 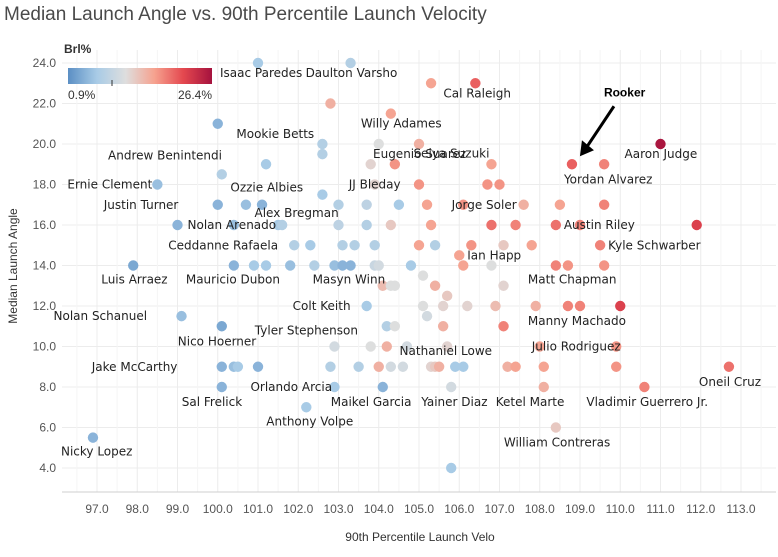 I want to click on point-label: Tyler Stephenson, so click(x=306, y=330).